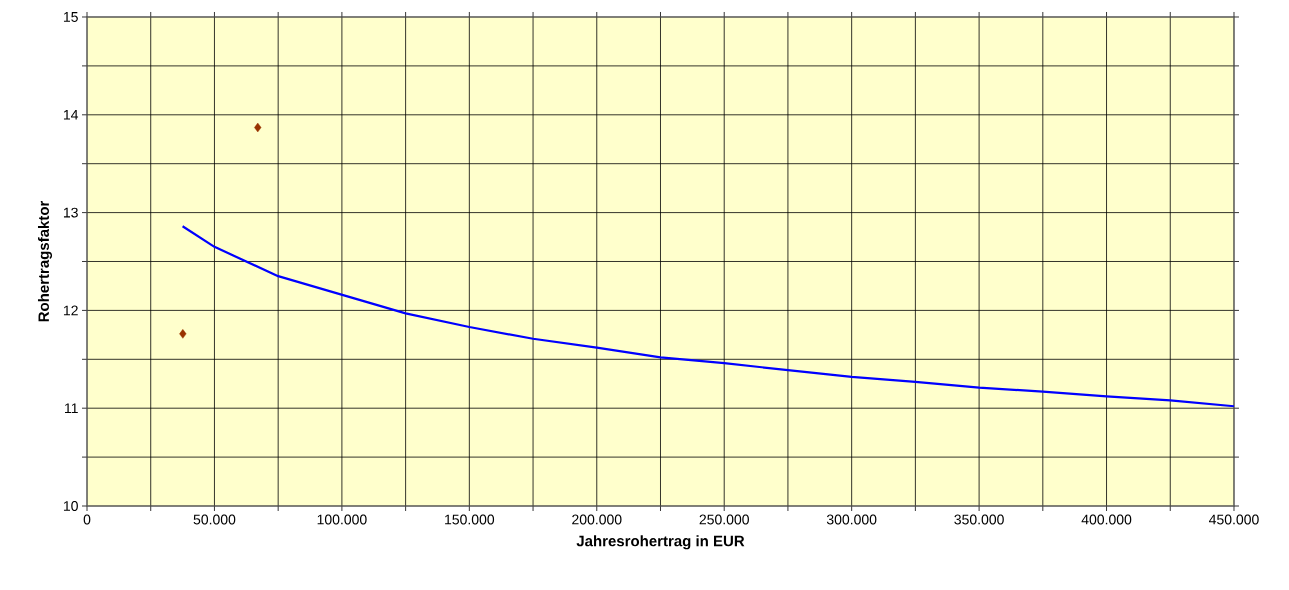 The image size is (1289, 590). I want to click on y-tick-label: 14, so click(71, 114).